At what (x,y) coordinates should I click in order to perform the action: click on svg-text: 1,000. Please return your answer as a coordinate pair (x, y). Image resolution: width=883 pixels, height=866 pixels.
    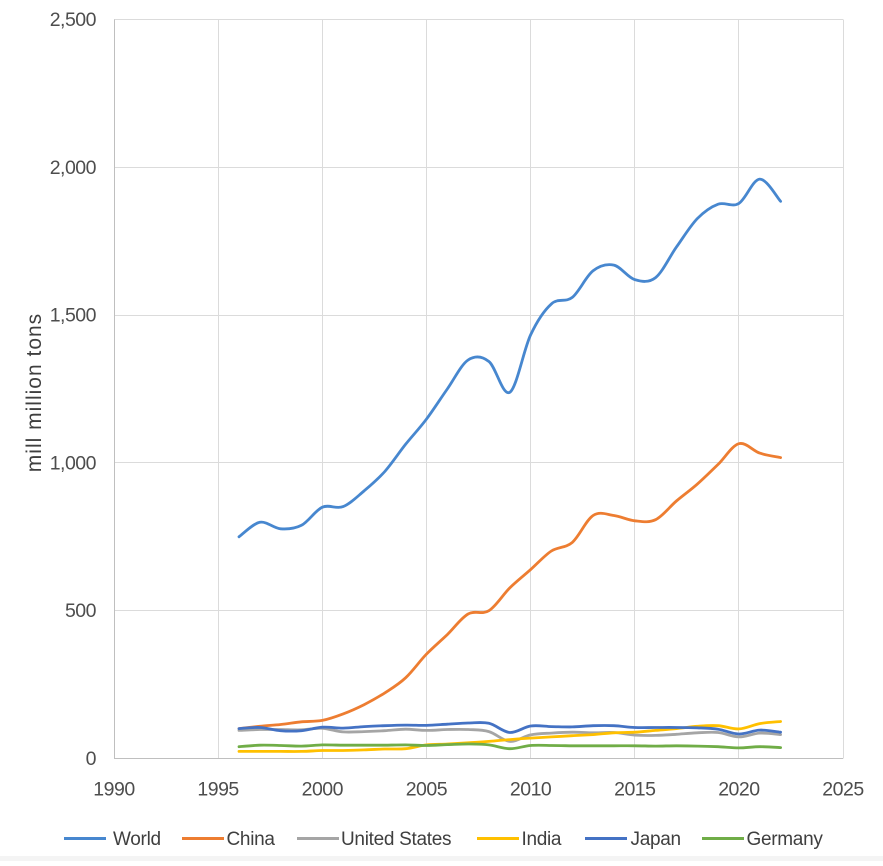
    Looking at the image, I should click on (73, 463).